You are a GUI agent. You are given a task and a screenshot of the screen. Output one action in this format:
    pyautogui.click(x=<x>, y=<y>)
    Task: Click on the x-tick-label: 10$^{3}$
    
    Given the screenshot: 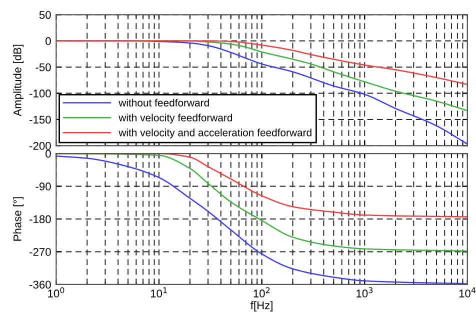 What is the action you would take?
    pyautogui.click(x=364, y=292)
    